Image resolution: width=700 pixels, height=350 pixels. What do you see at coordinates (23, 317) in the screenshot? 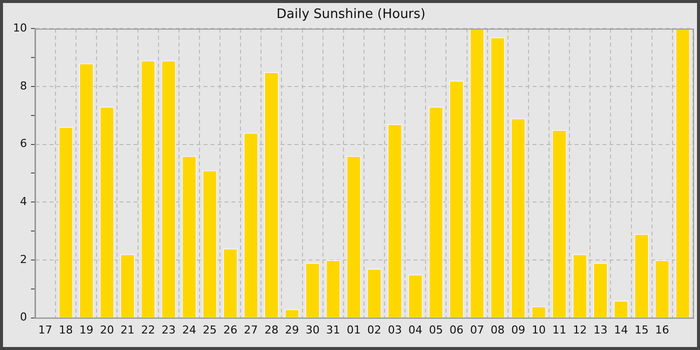
I see `y-tick-label: 0` at bounding box center [23, 317].